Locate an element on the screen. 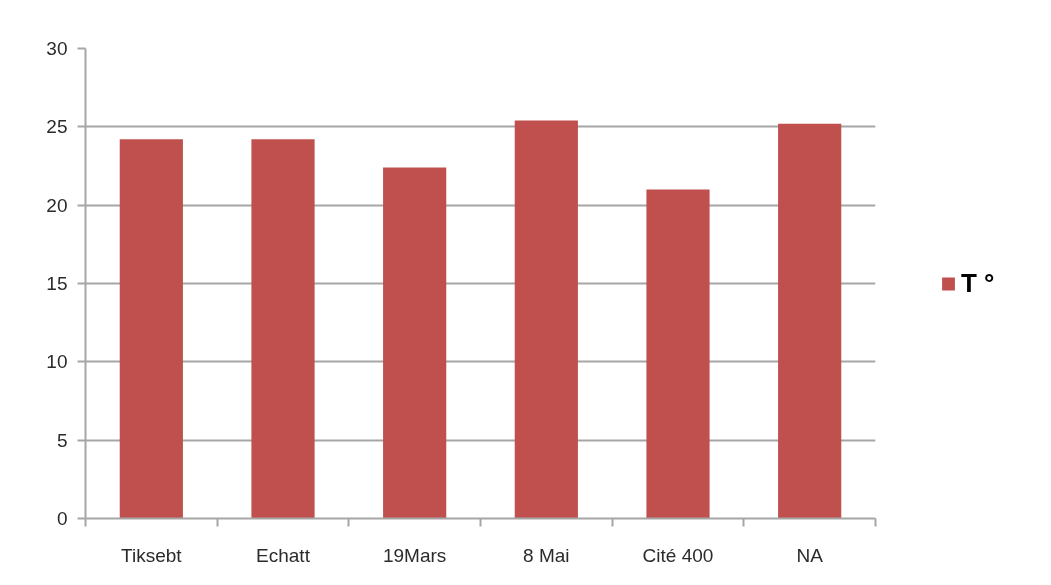 This screenshot has width=1051, height=585. legend-label: T ° is located at coordinates (978, 283).